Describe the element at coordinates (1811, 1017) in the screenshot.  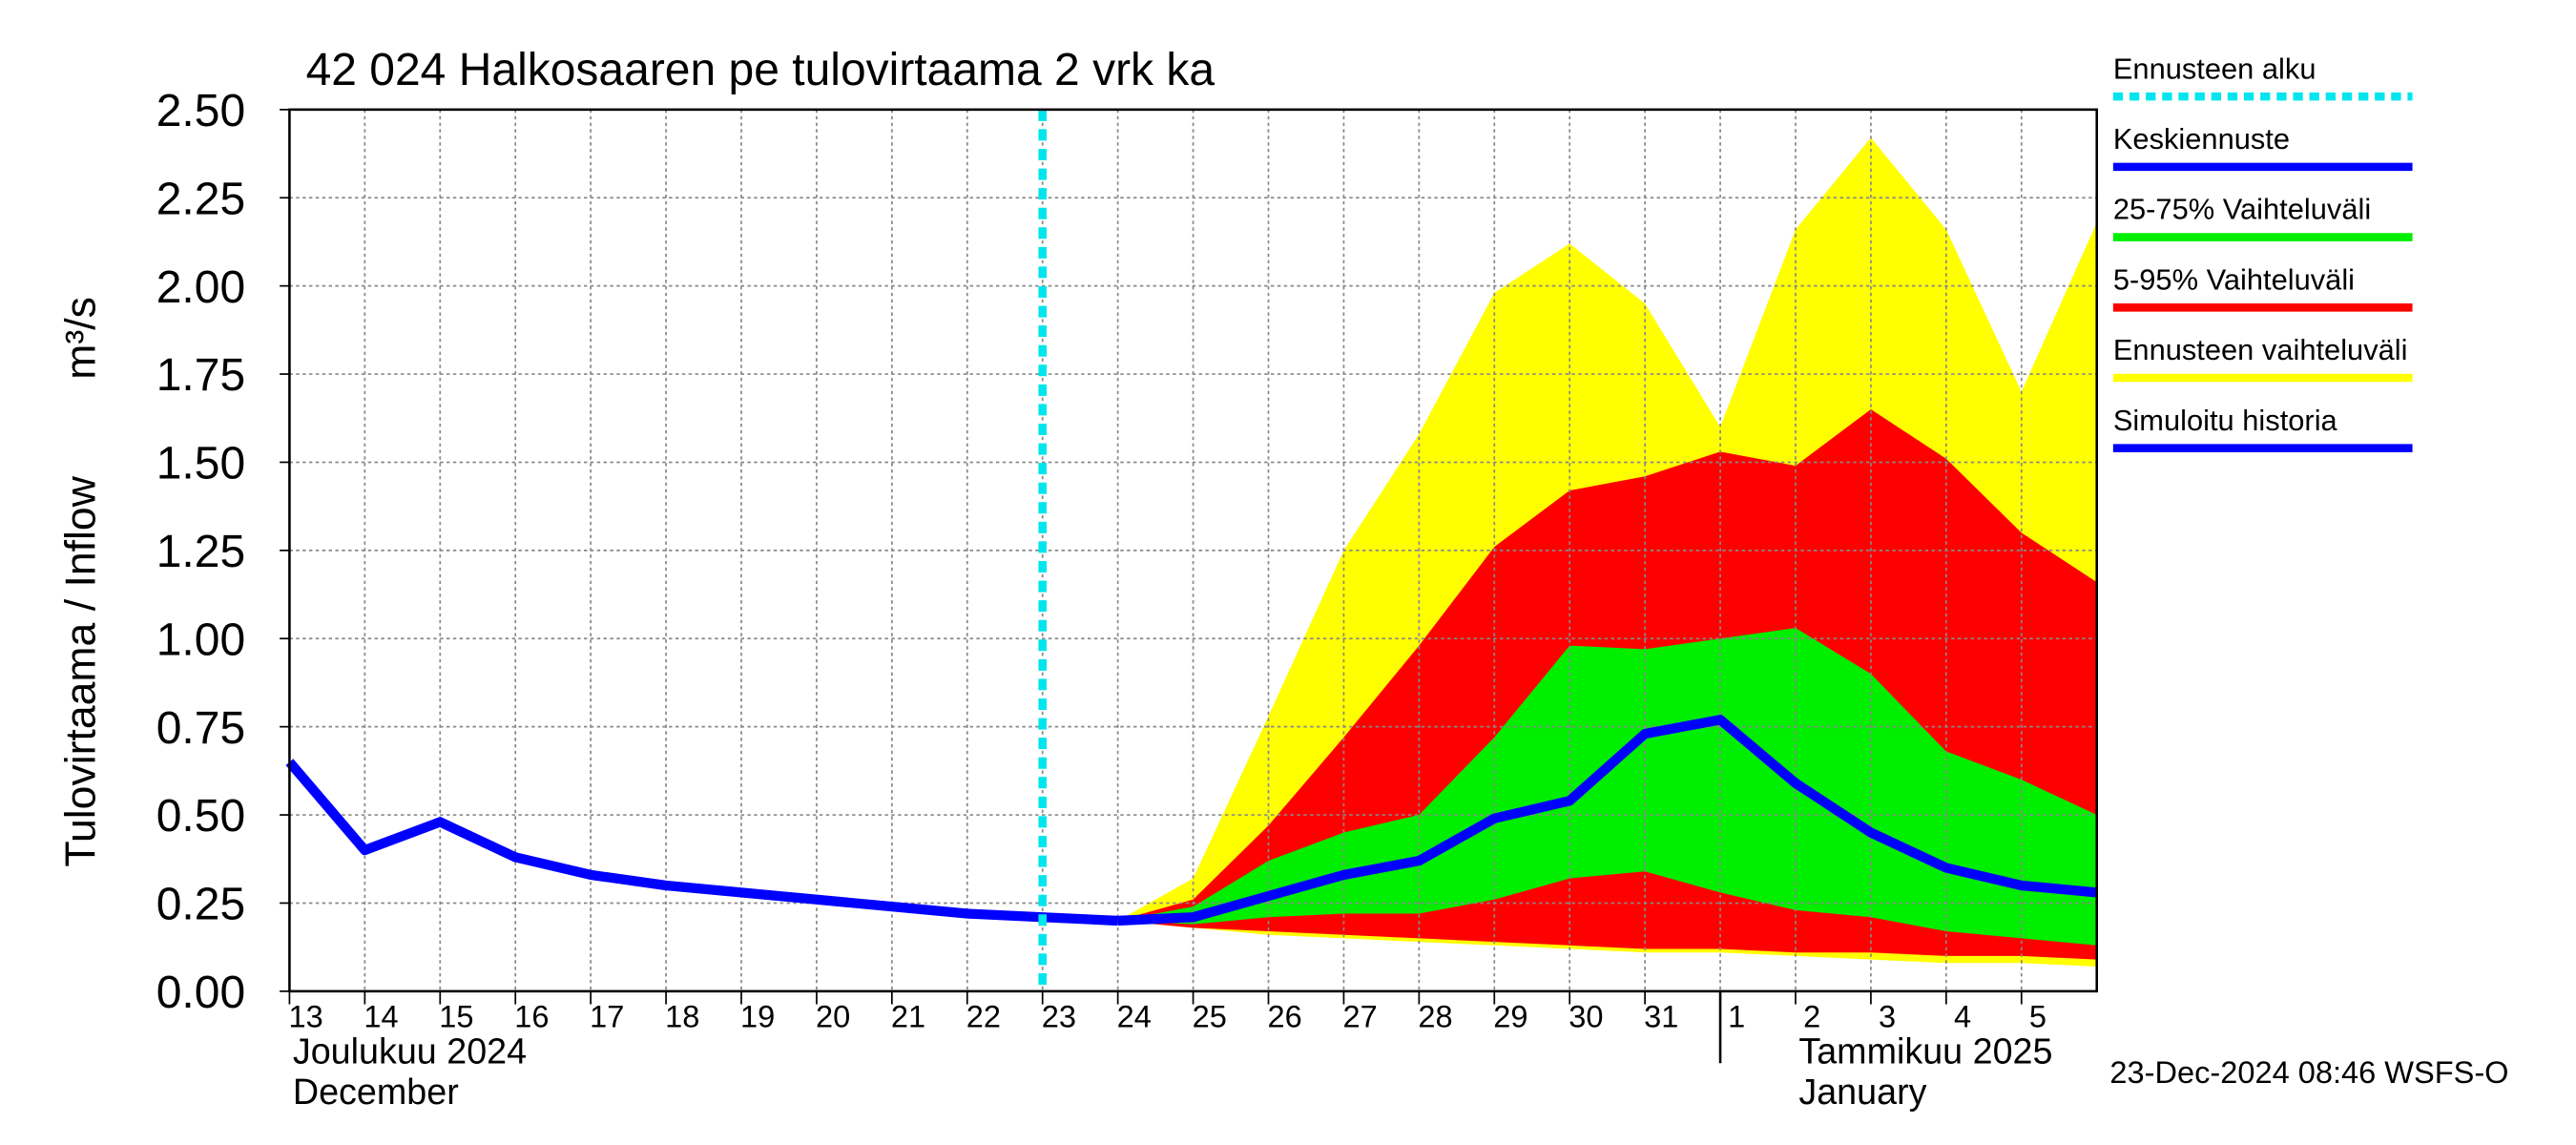
I see `x-tick-label: 2` at that location.